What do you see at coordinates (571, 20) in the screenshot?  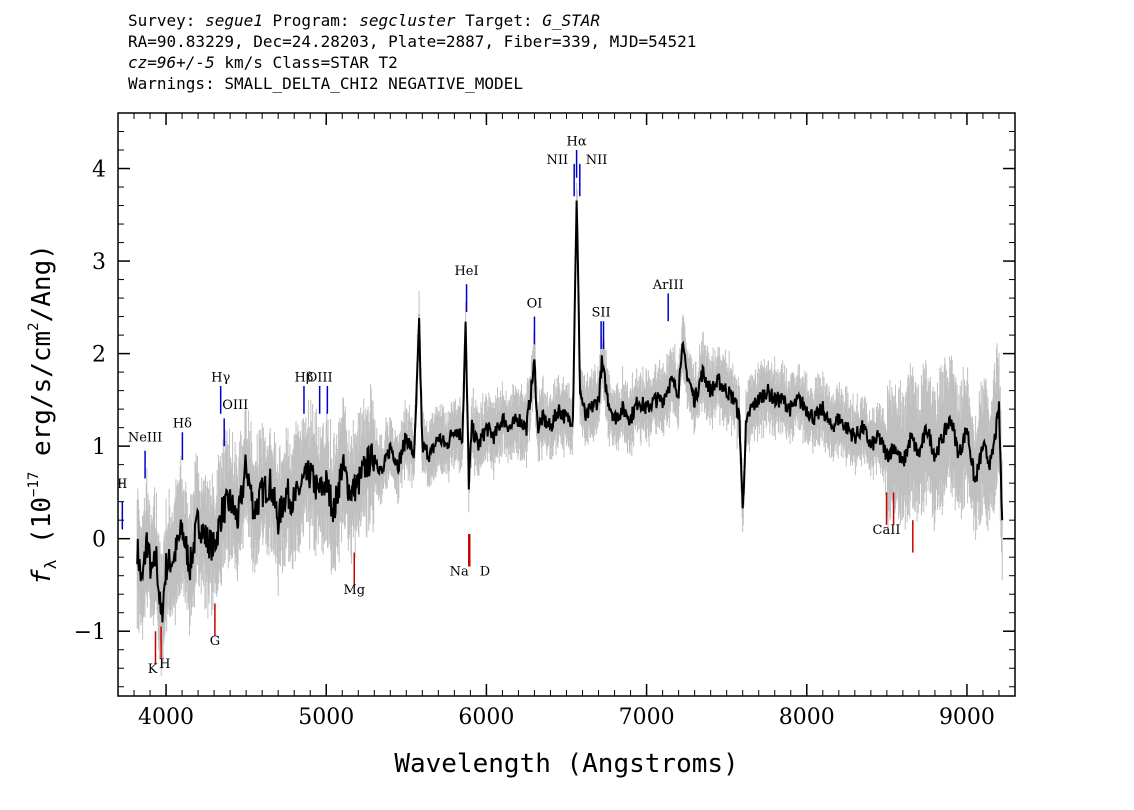 I see `target-value: G_STAR` at bounding box center [571, 20].